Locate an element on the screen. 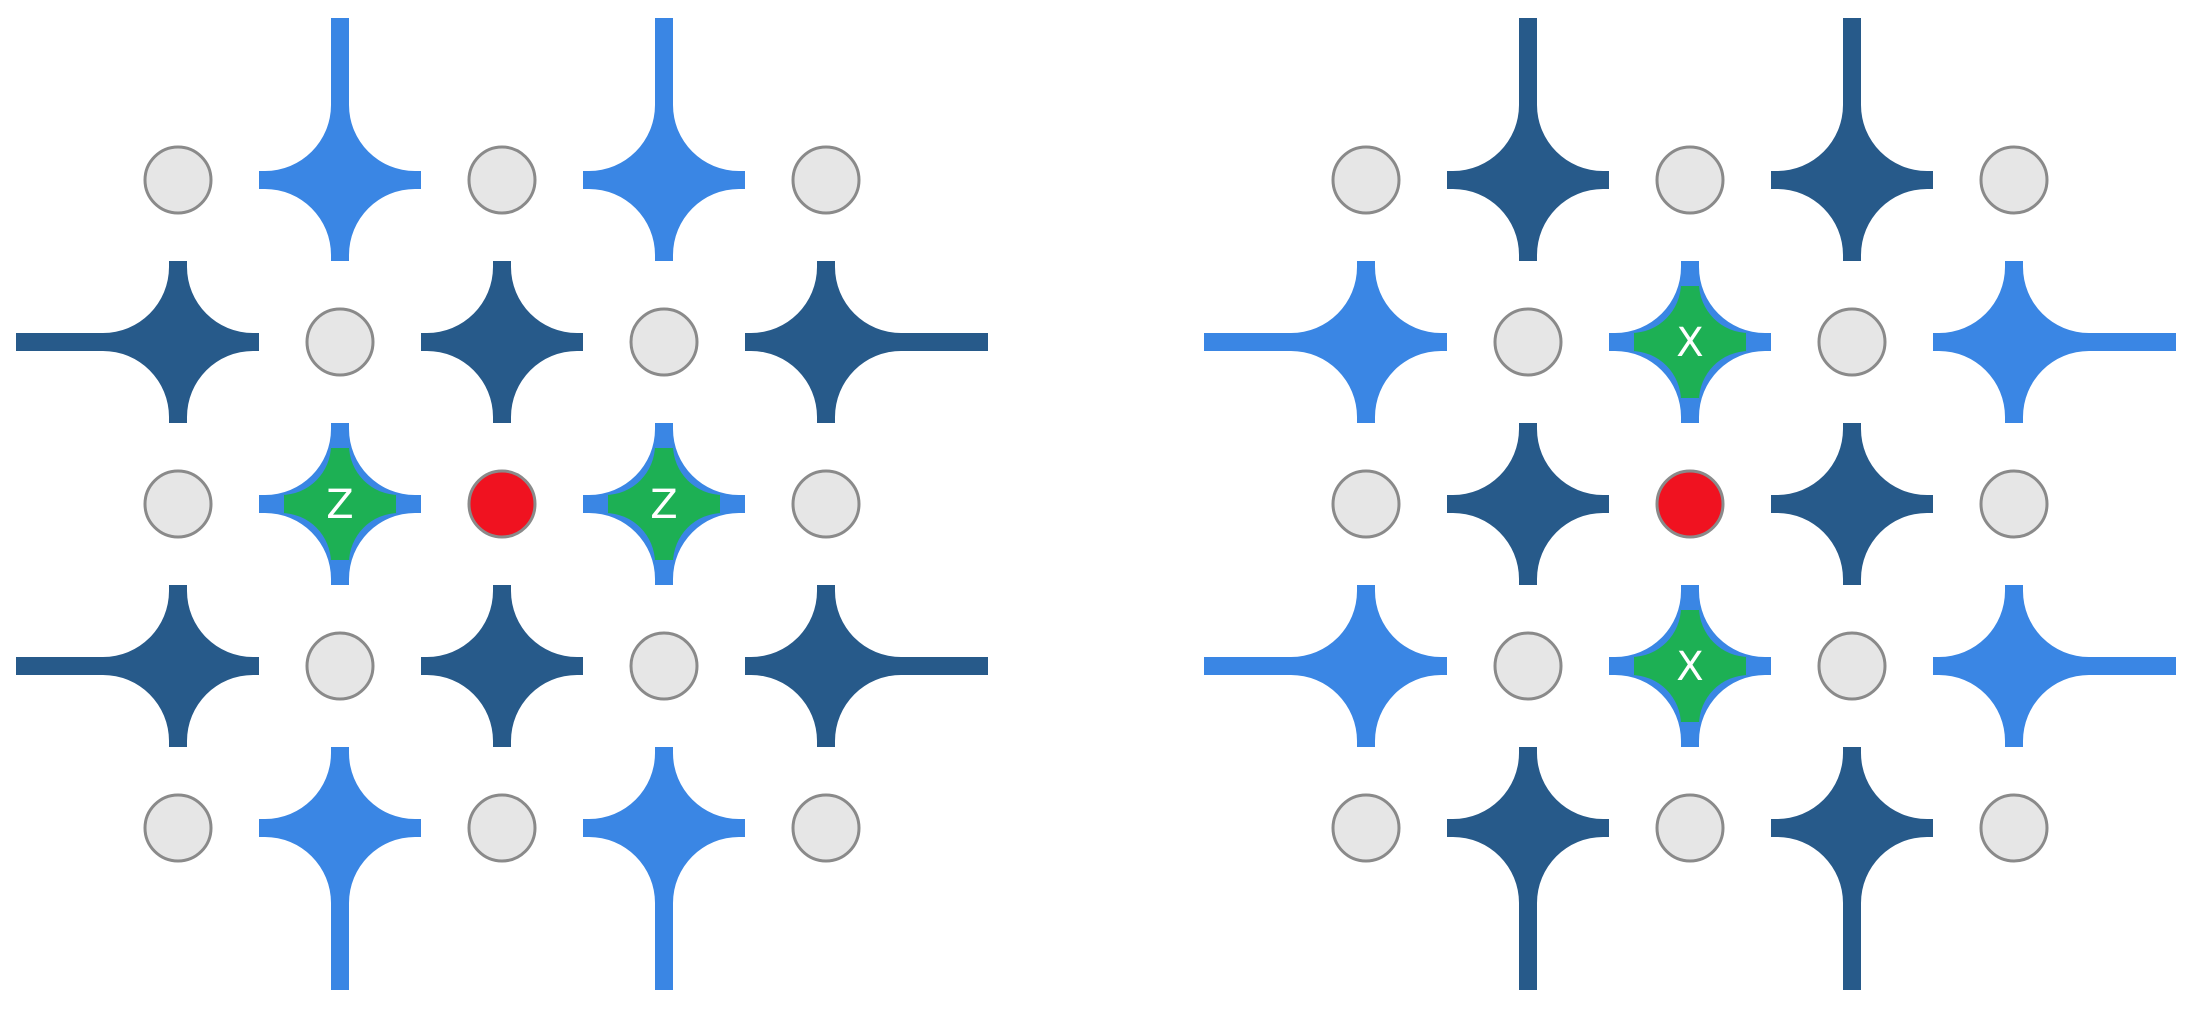  highlight-layer: XX is located at coordinates (1690, 504).